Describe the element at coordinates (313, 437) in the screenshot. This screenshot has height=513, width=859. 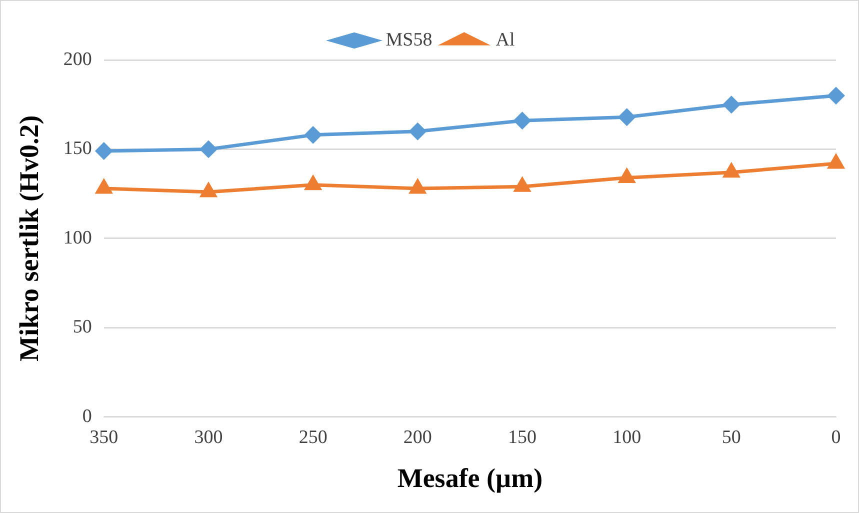
I see `x-tick-label: 250` at that location.